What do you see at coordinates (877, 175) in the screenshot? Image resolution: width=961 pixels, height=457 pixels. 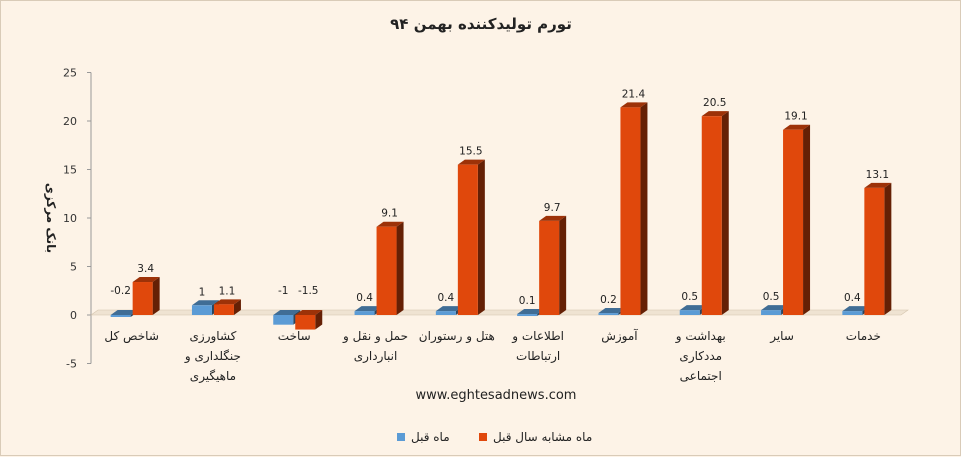 I see `data-label-last-year: 13.1` at bounding box center [877, 175].